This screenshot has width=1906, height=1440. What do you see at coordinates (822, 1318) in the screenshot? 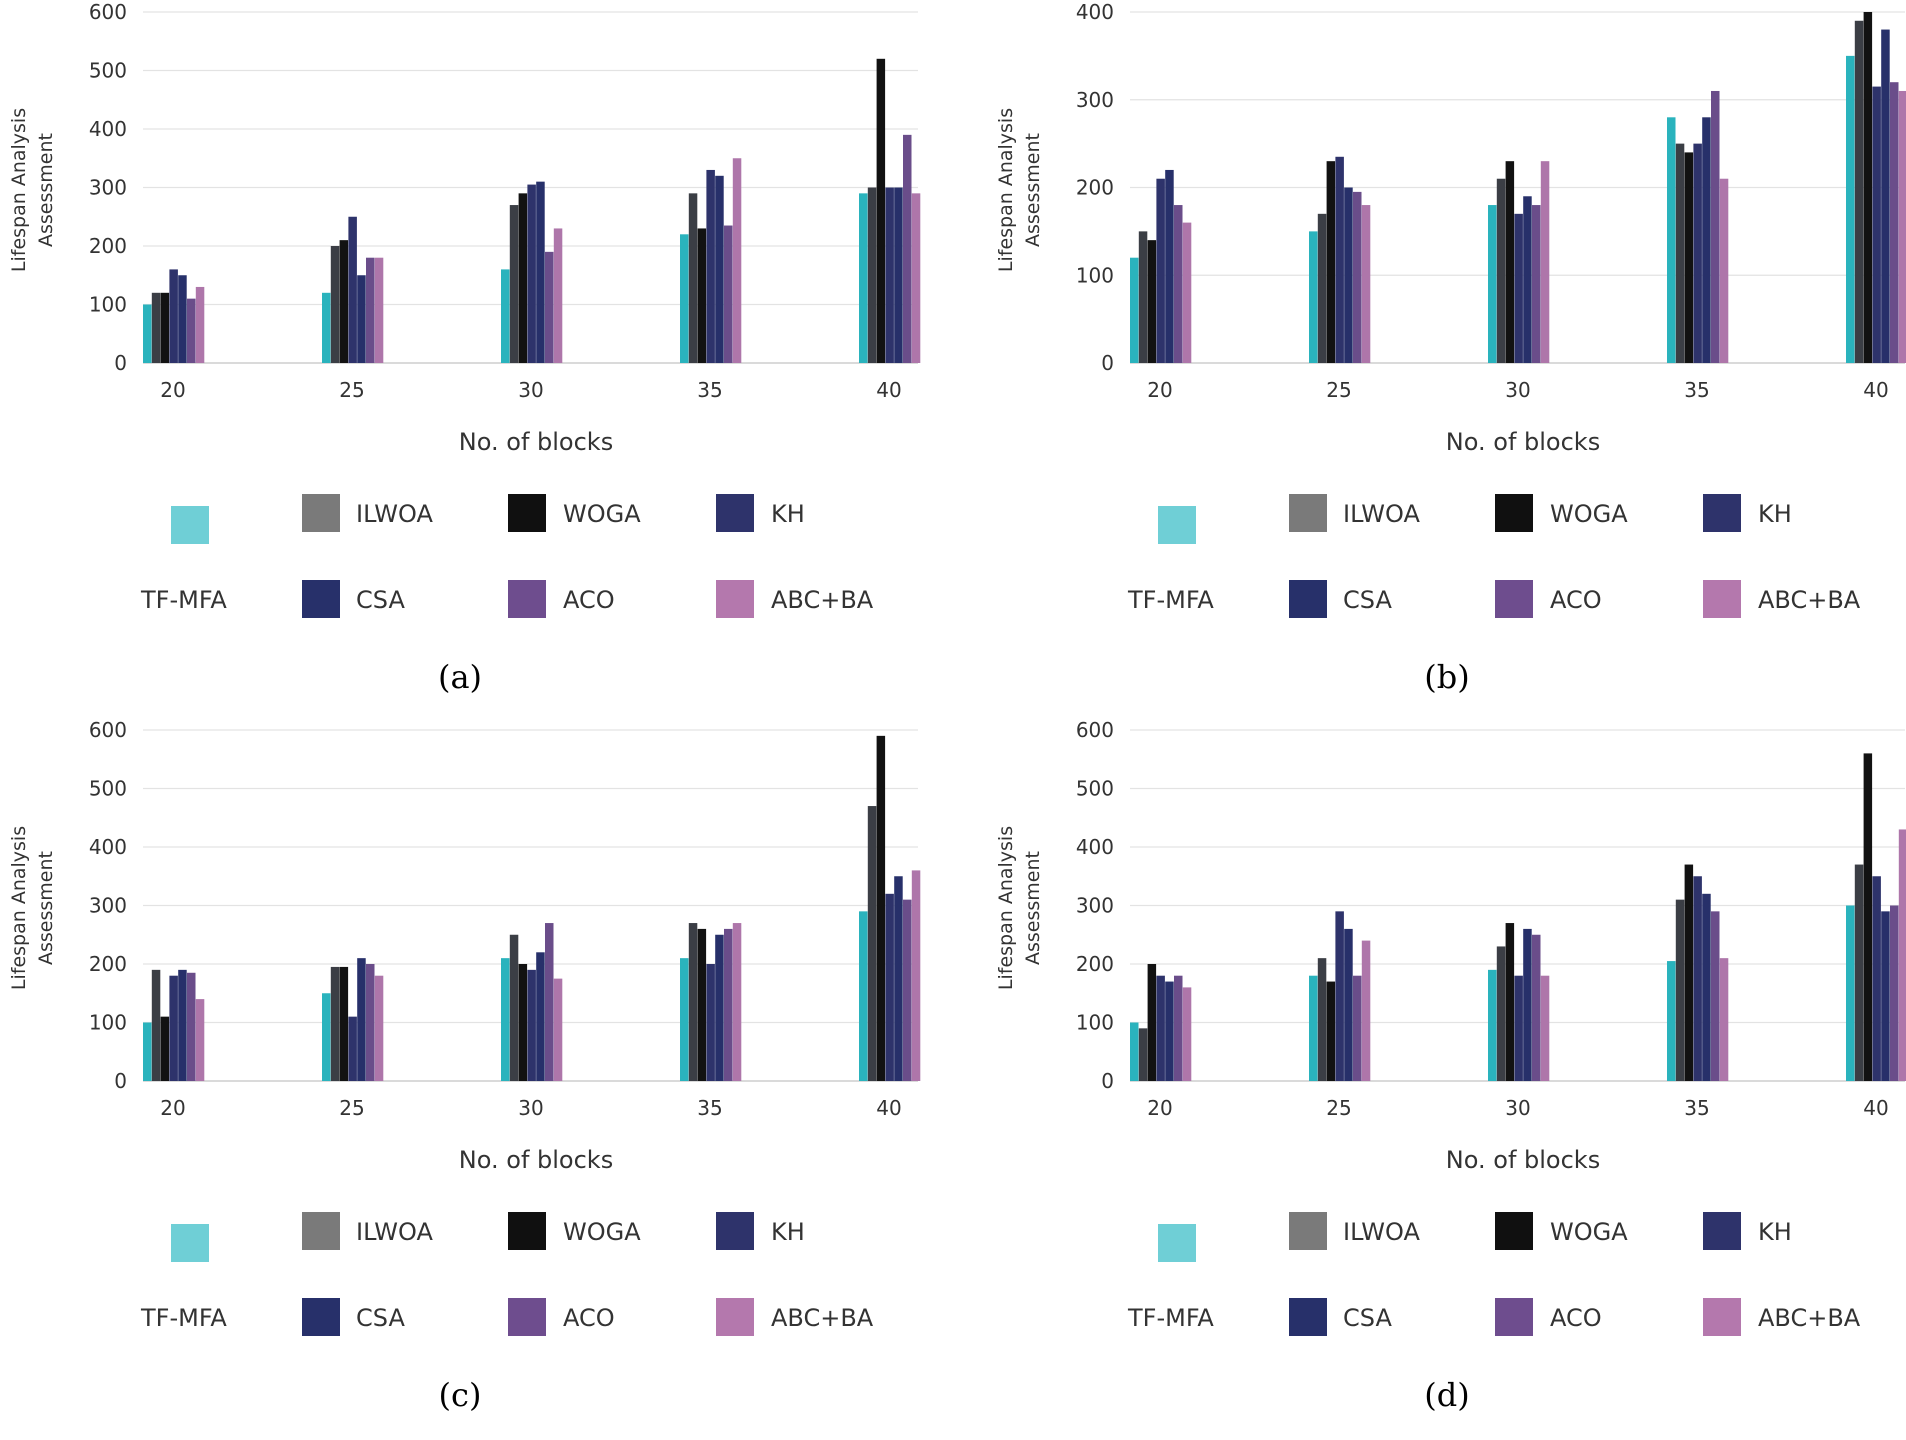
I see `legend-label-abc-ba: ABC+BA` at bounding box center [822, 1318].